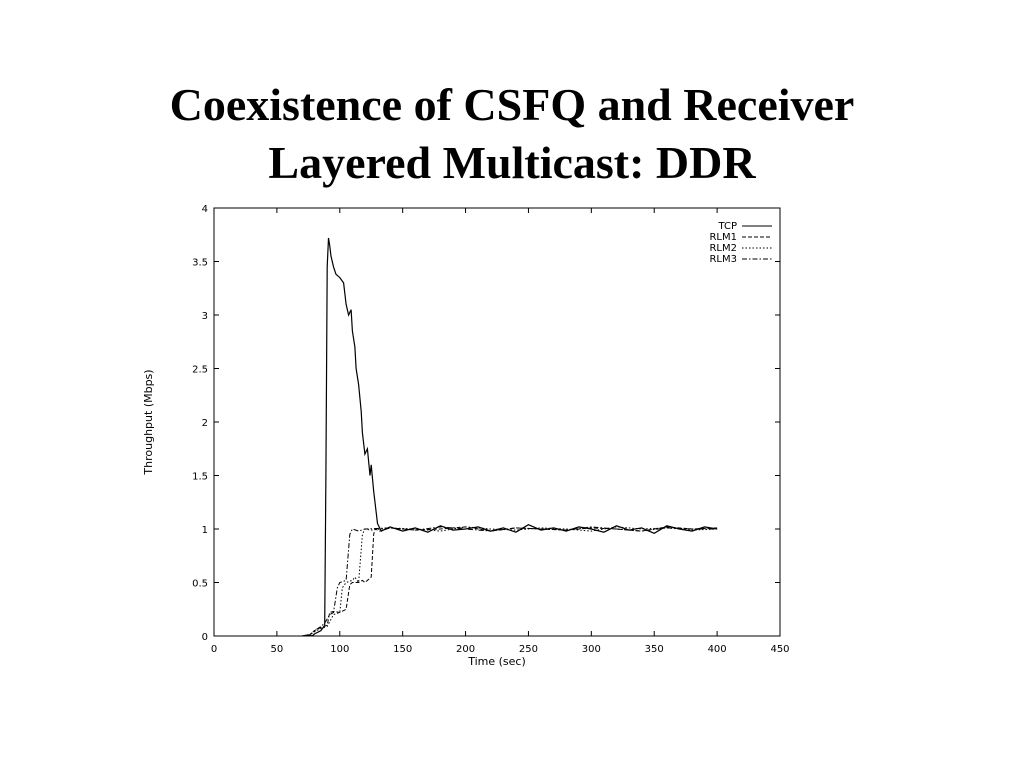 The image size is (1024, 768). What do you see at coordinates (717, 649) in the screenshot?
I see `x-tick-label: 400` at bounding box center [717, 649].